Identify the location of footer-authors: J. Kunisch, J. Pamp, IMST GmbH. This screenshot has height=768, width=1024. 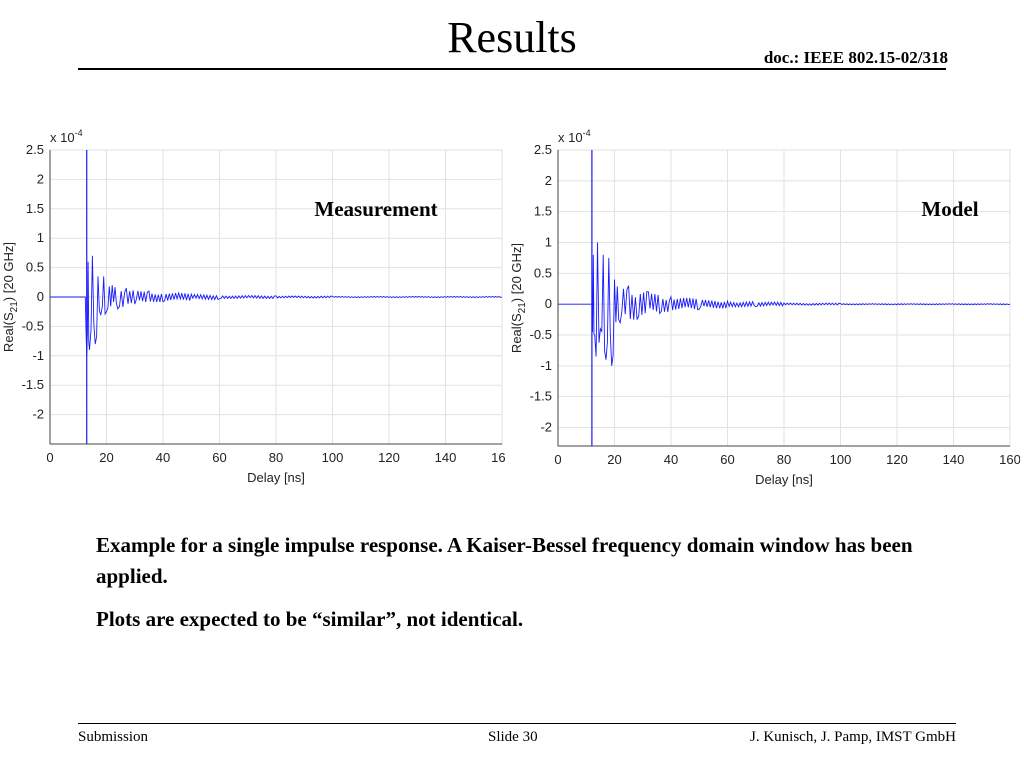
(853, 737).